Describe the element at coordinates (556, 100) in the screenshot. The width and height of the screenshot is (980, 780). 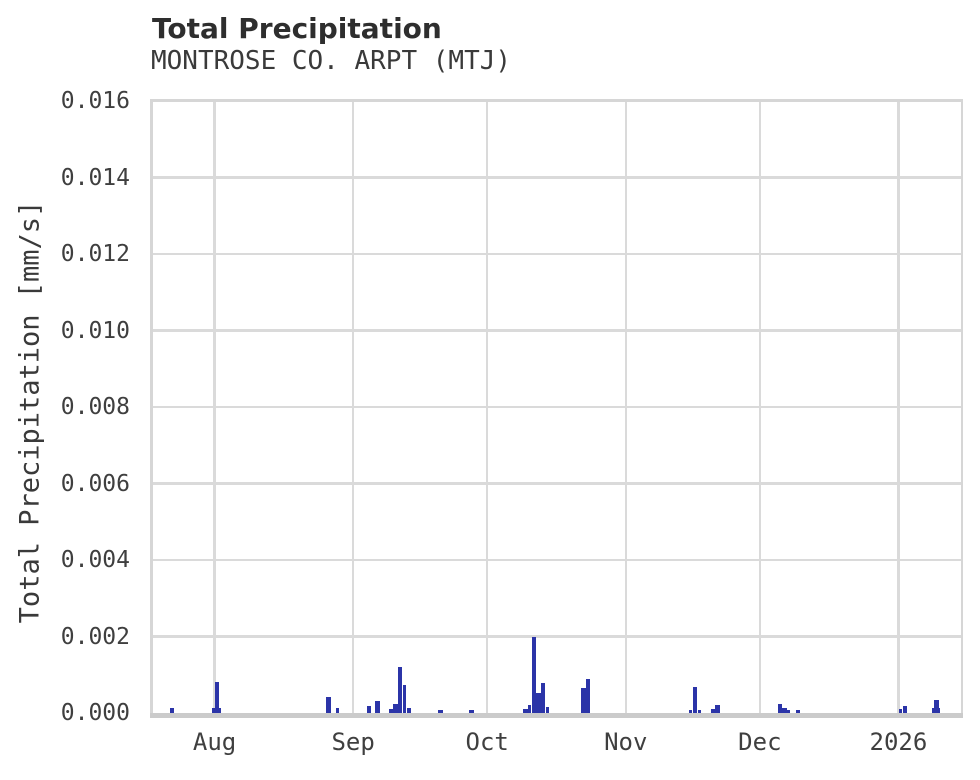
I see `axis-spine-top` at that location.